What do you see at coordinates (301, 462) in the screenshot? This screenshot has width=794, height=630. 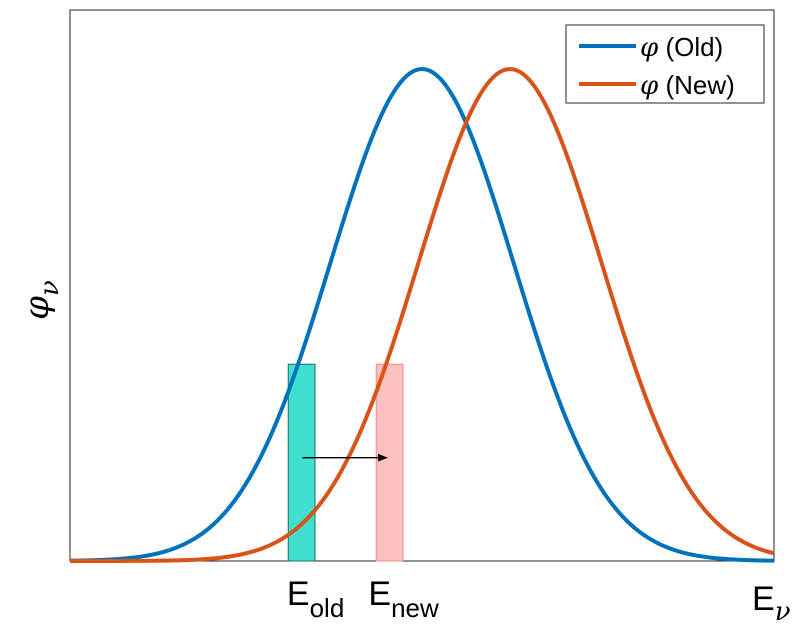 I see `bin-old` at bounding box center [301, 462].